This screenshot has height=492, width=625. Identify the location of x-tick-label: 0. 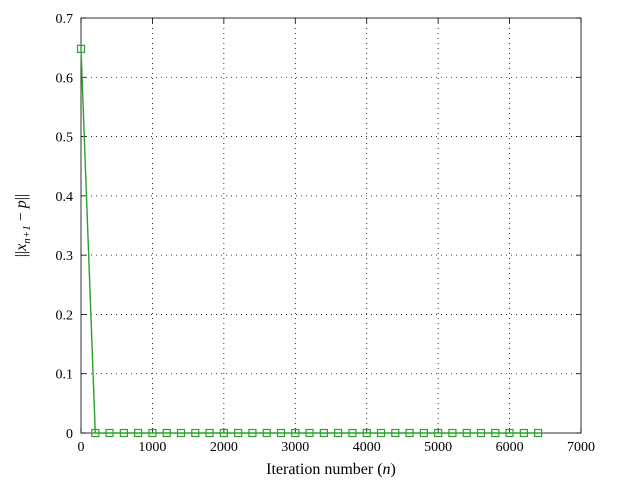
(81, 447).